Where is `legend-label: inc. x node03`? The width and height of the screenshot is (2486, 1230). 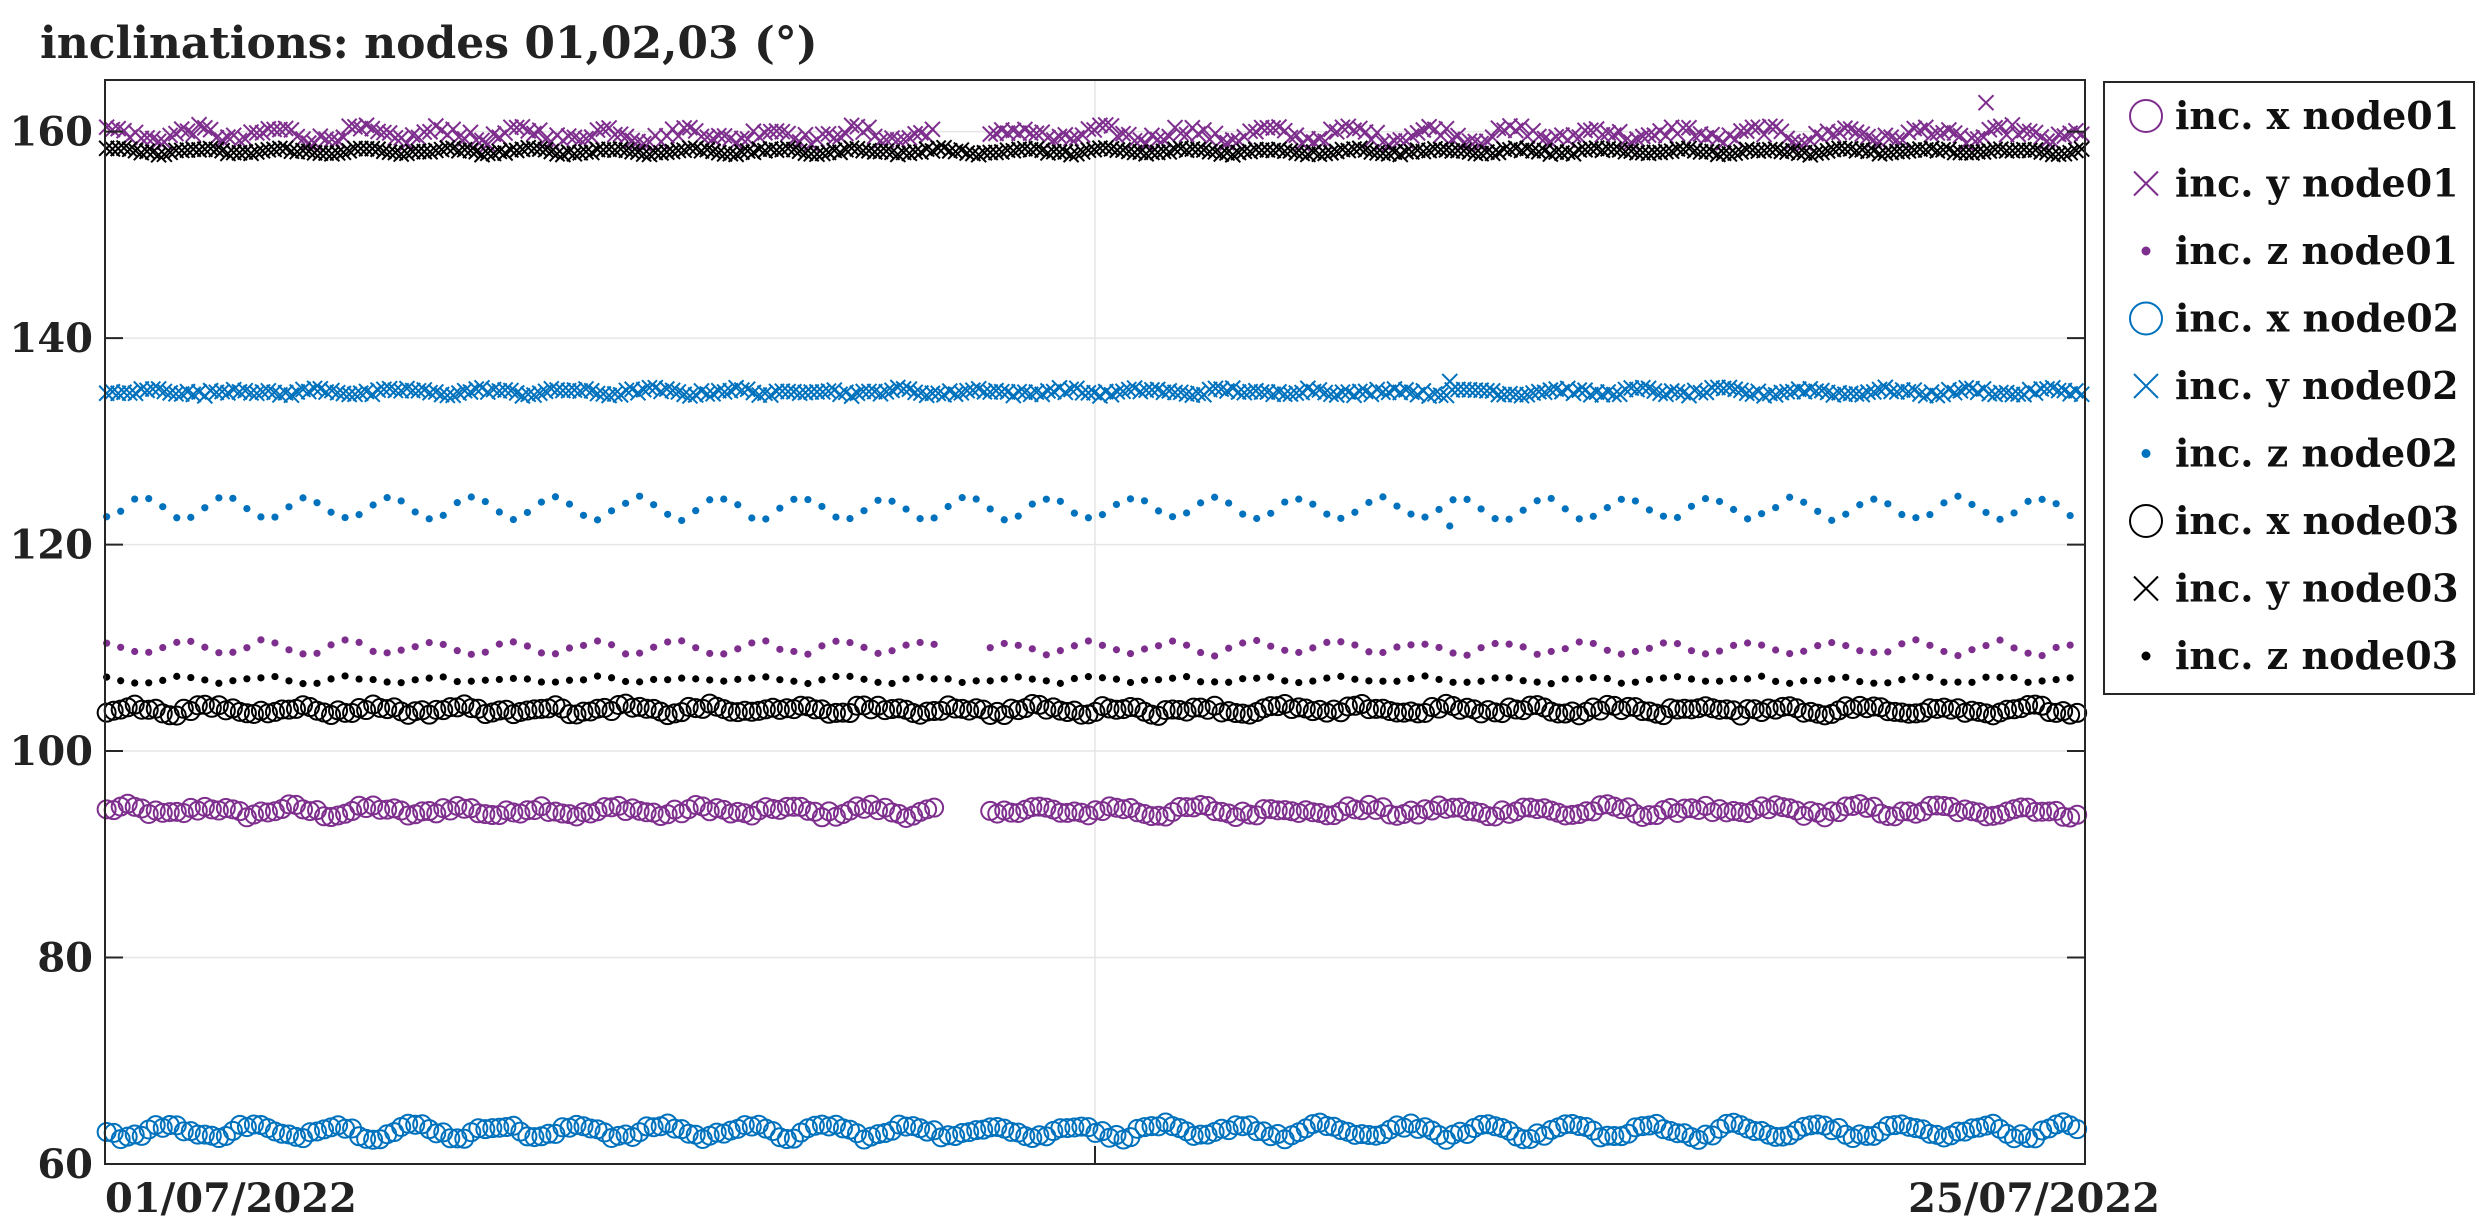
legend-label: inc. x node03 is located at coordinates (2317, 520).